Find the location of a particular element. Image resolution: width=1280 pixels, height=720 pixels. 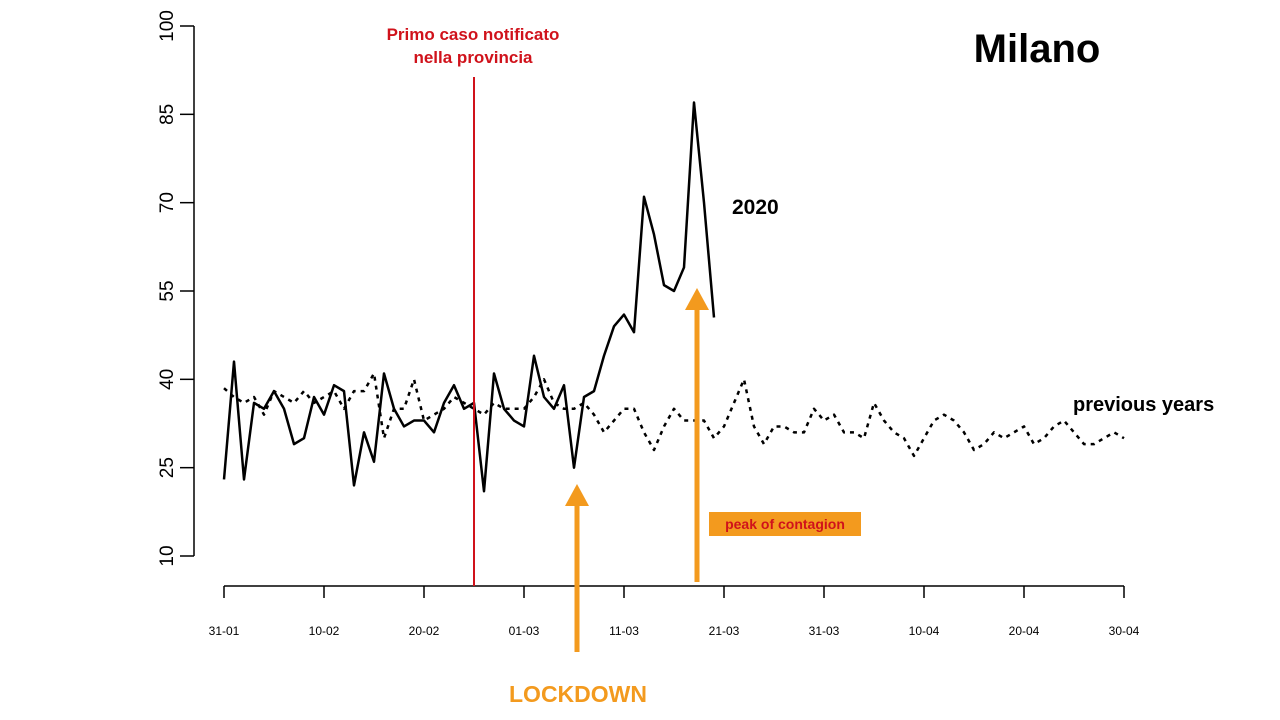

arrows is located at coordinates (637, 470).